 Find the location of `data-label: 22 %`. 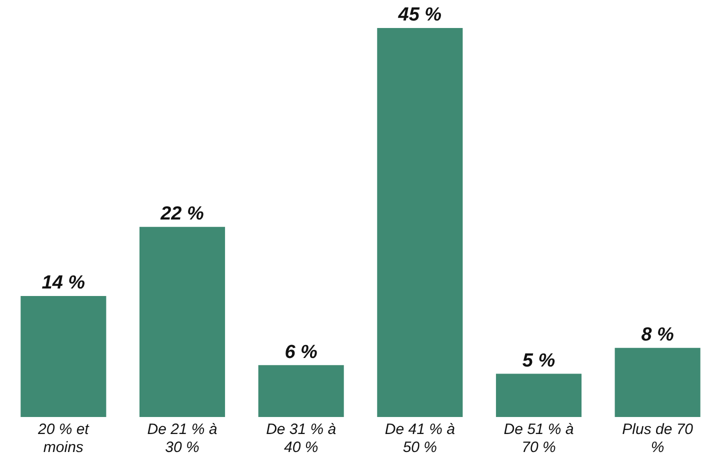

data-label: 22 % is located at coordinates (182, 214).